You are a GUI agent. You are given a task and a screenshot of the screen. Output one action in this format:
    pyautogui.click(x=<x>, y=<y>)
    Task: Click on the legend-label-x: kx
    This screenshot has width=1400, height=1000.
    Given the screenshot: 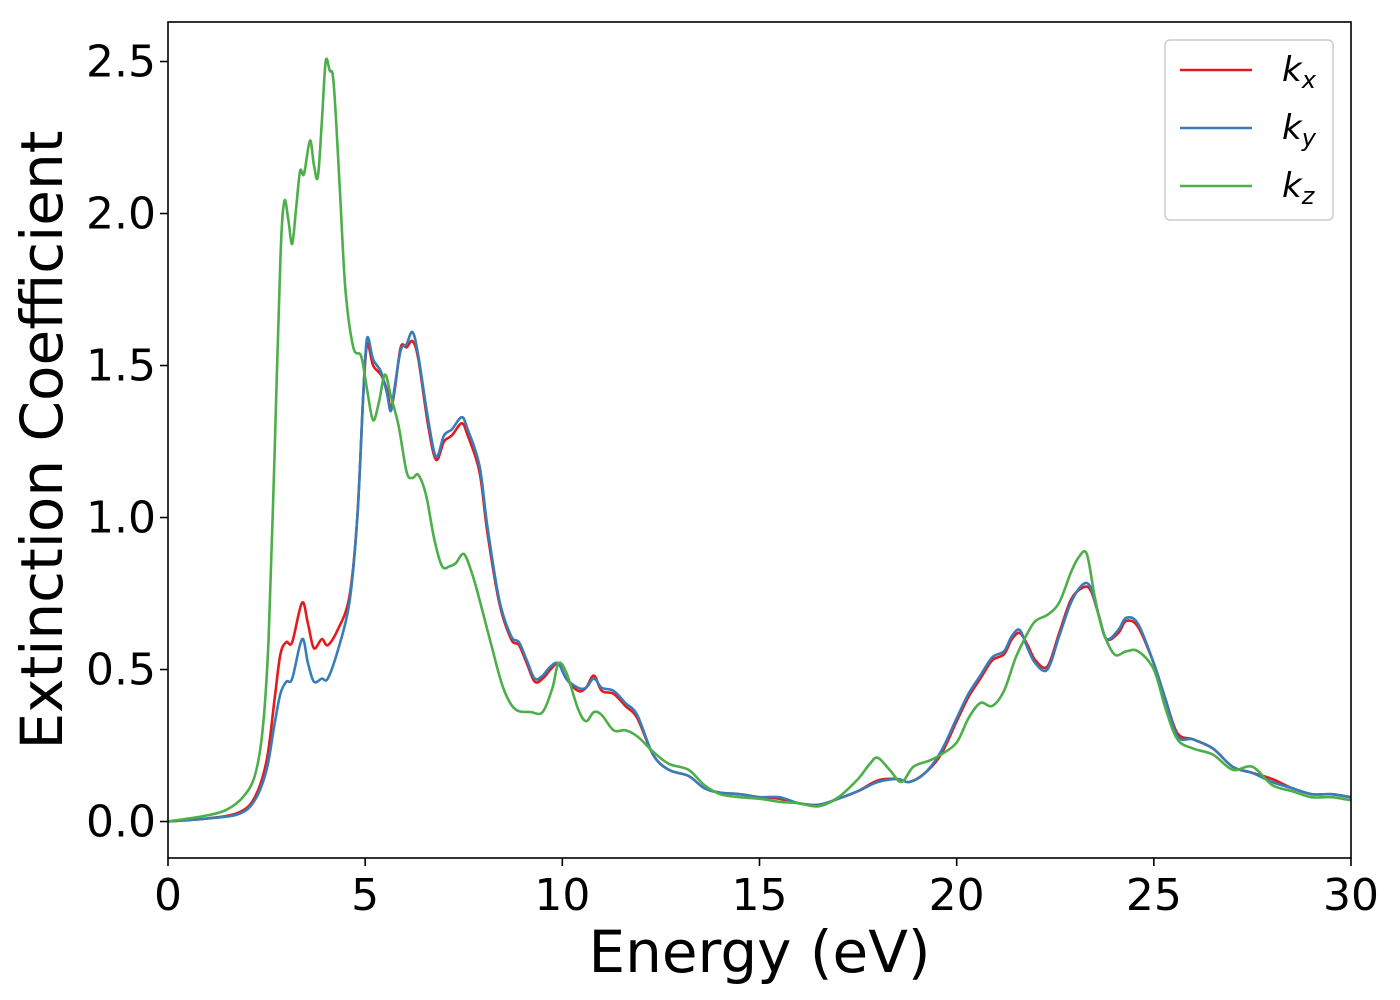 What is the action you would take?
    pyautogui.click(x=1299, y=72)
    